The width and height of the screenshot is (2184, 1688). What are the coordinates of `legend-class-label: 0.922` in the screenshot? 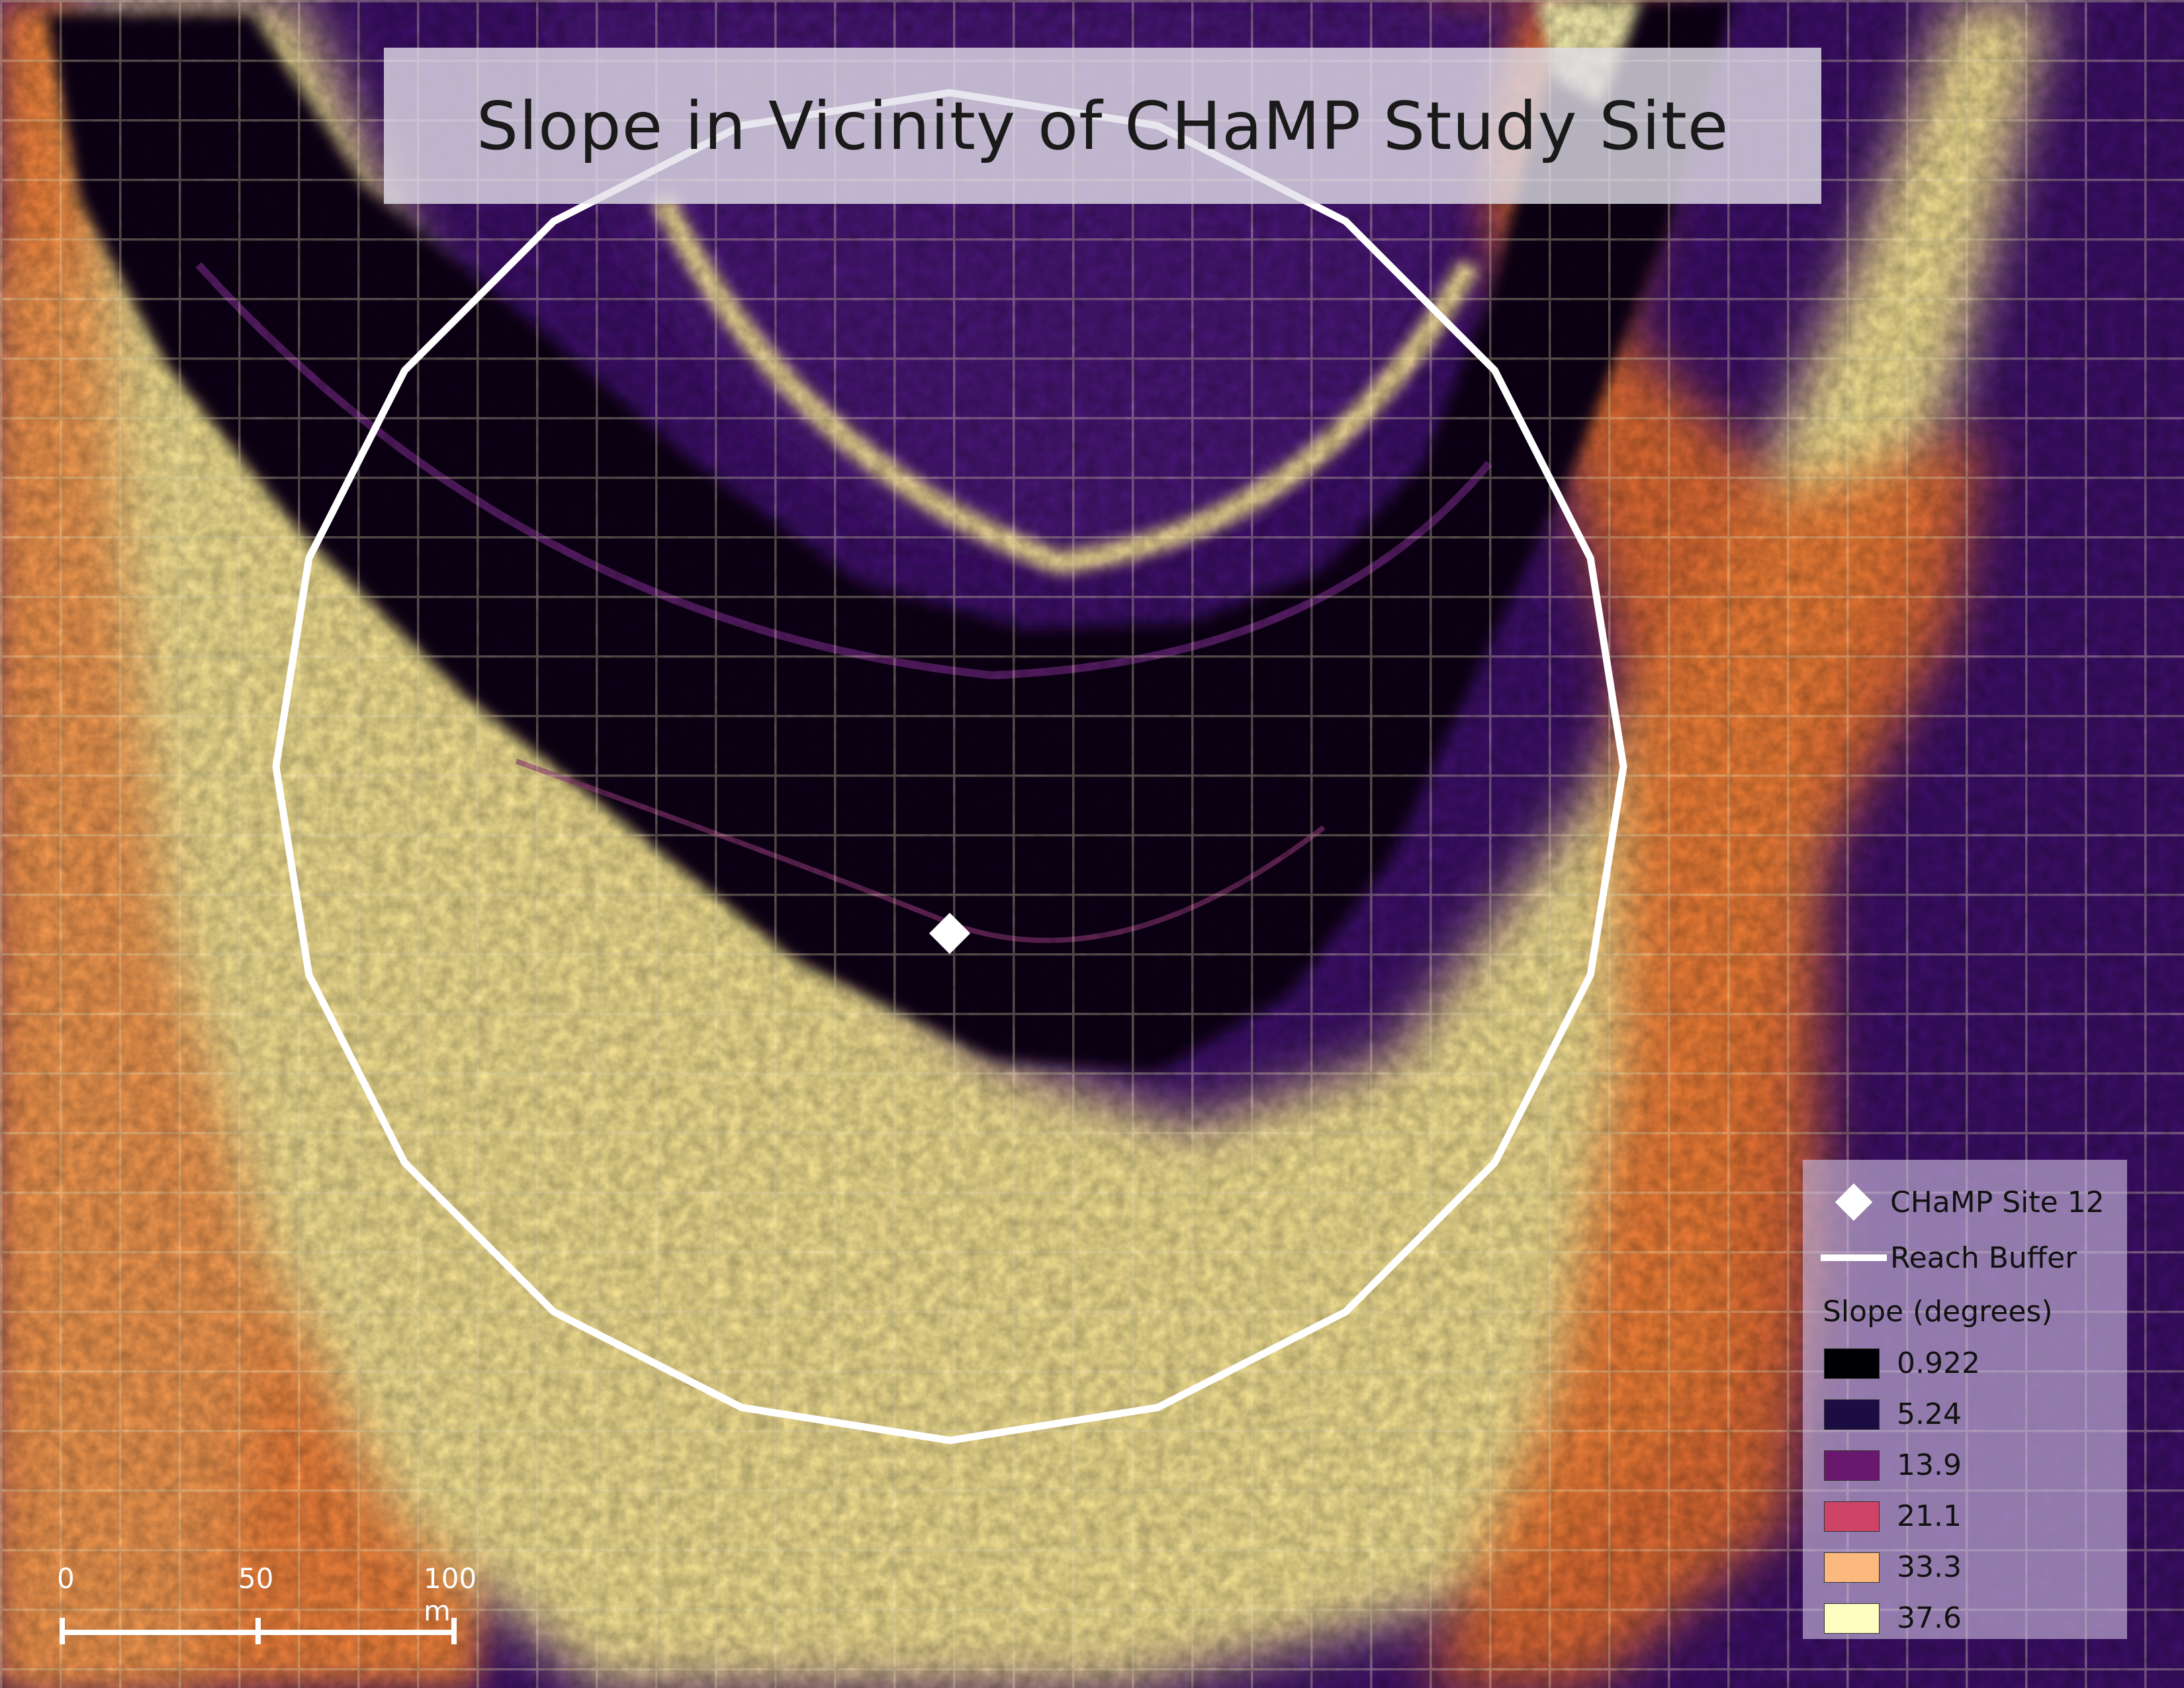 It's located at (1939, 1363).